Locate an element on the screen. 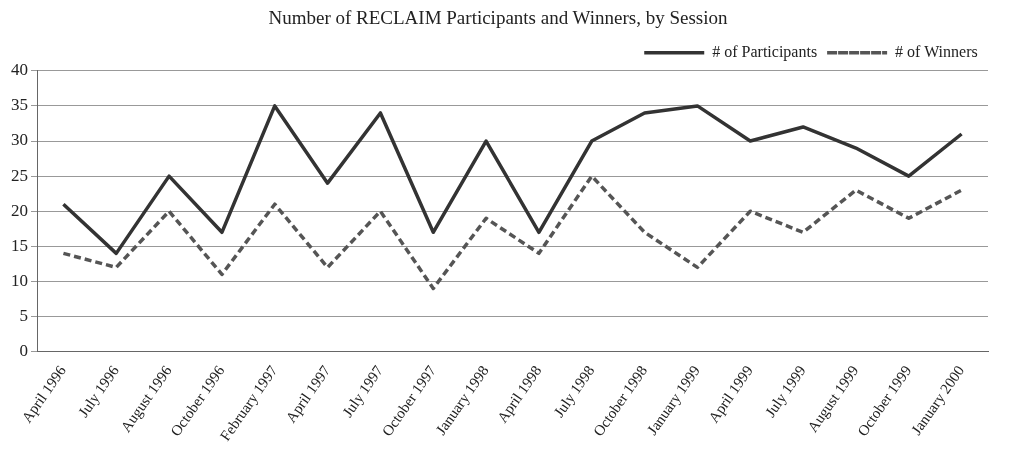 This screenshot has height=455, width=1021. y-tick-label: 15 is located at coordinates (19, 245).